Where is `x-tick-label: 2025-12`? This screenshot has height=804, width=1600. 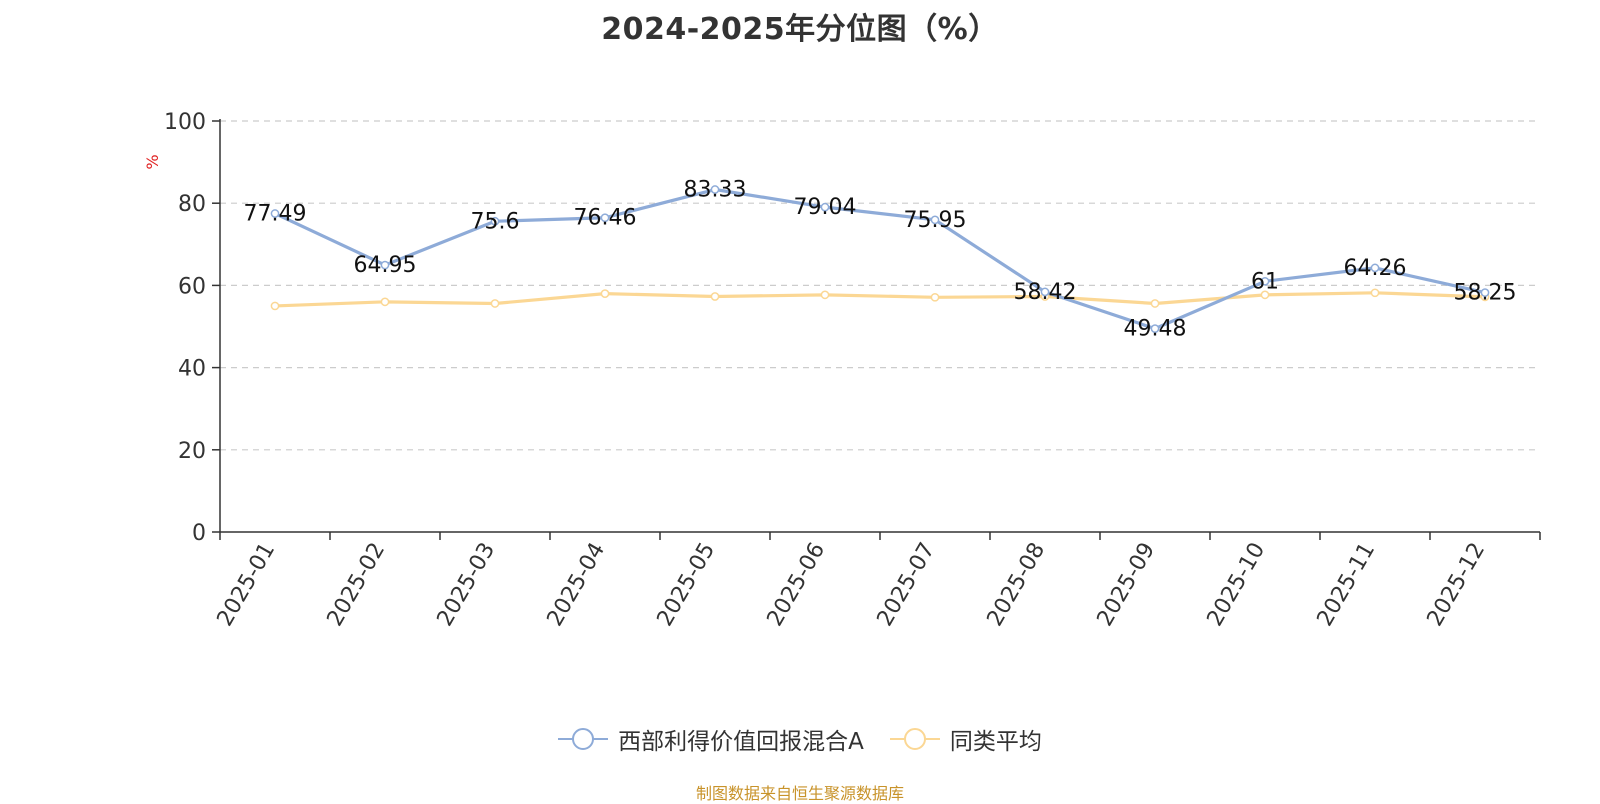
x-tick-label: 2025-12 is located at coordinates (1457, 585).